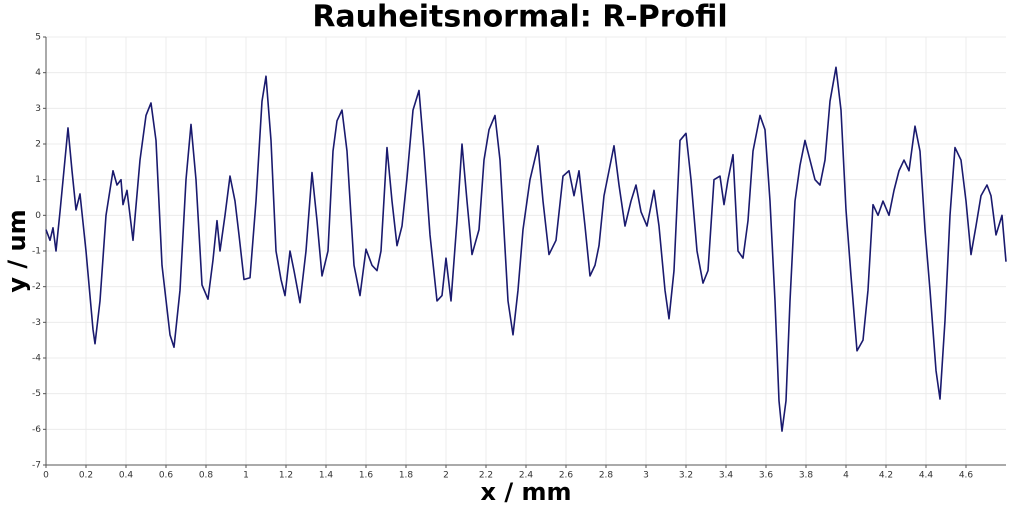  What do you see at coordinates (38, 216) in the screenshot?
I see `y-tick-label: 0` at bounding box center [38, 216].